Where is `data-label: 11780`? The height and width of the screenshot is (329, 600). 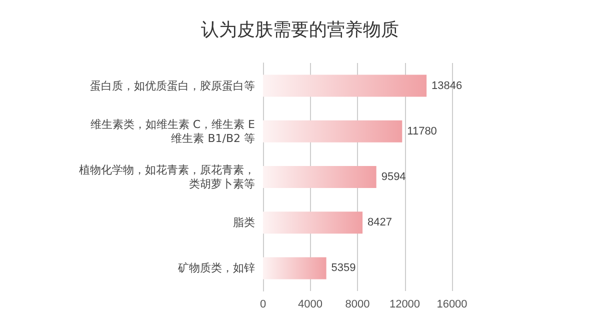 data-label: 11780 is located at coordinates (422, 131).